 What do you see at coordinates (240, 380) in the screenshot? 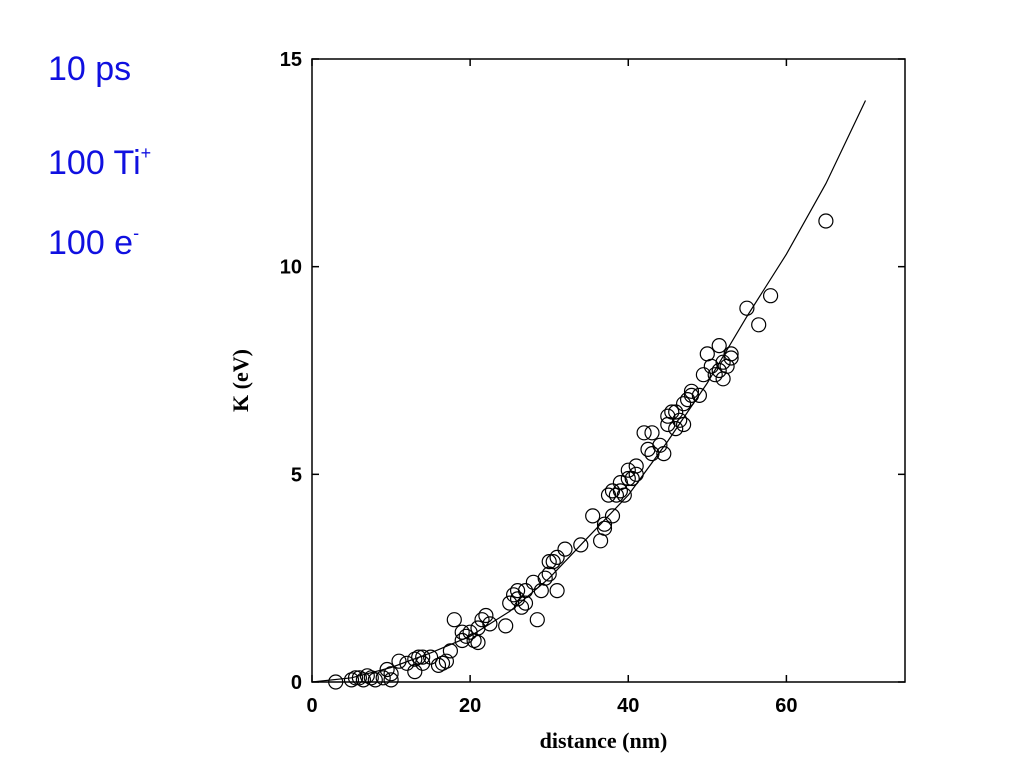
I see `y-axis-label: K (eV)` at bounding box center [240, 380].